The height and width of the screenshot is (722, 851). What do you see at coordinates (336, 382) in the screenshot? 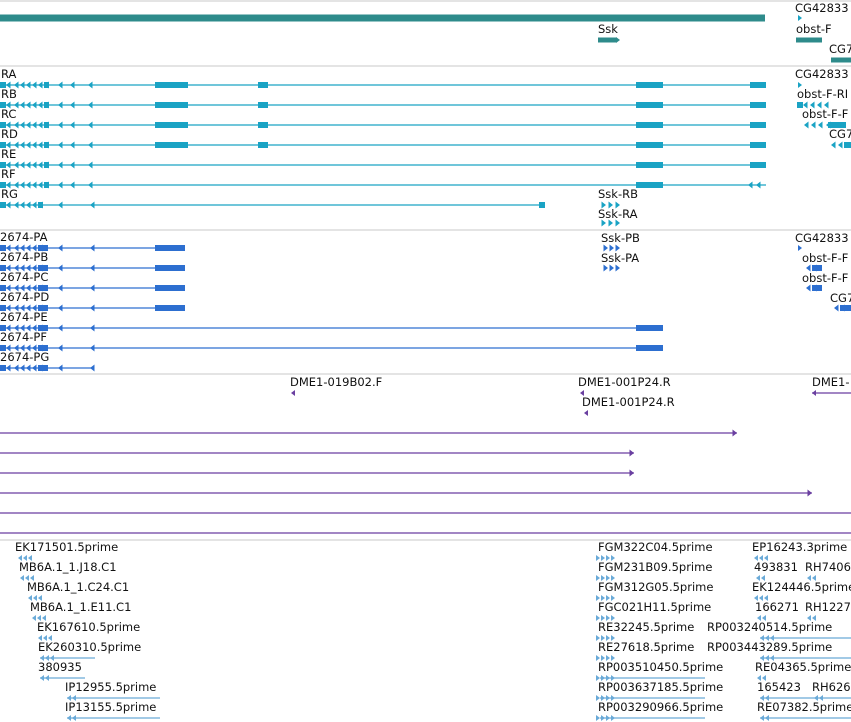
I see `oligo-label-019b02: DME1-019B02.F` at bounding box center [336, 382].